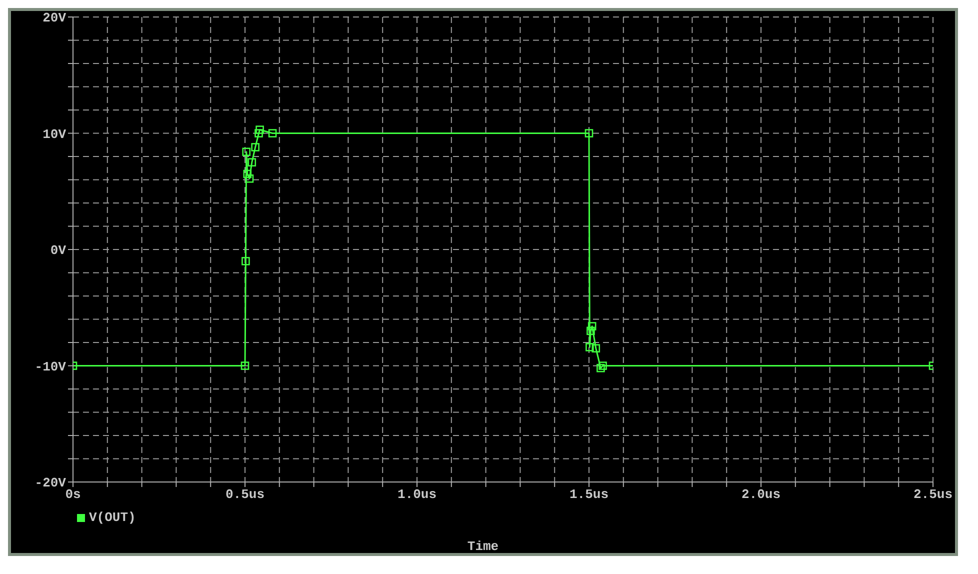 The width and height of the screenshot is (978, 574). What do you see at coordinates (417, 494) in the screenshot?
I see `x-tick-label: 1.0us` at bounding box center [417, 494].